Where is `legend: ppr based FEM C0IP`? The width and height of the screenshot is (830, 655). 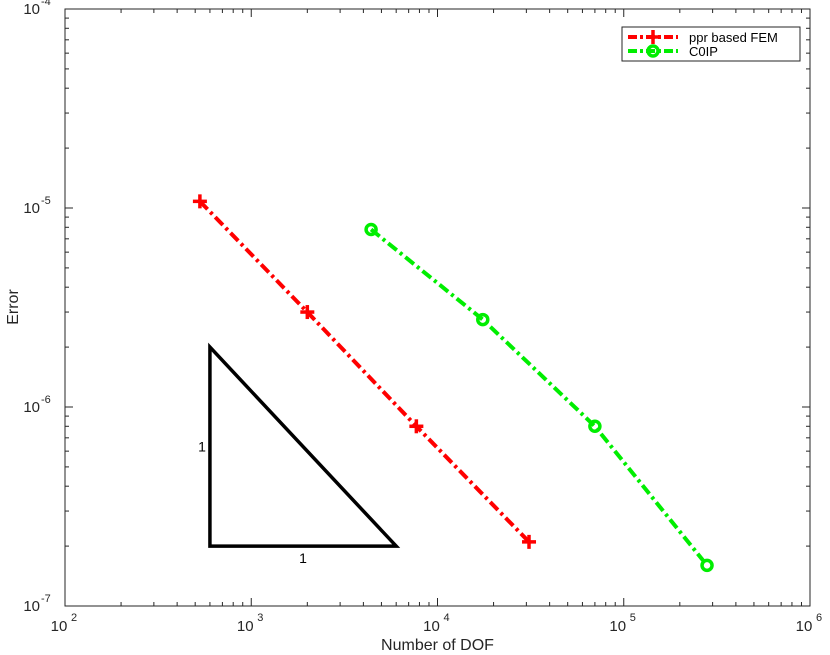 legend: ppr based FEM C0IP is located at coordinates (711, 44).